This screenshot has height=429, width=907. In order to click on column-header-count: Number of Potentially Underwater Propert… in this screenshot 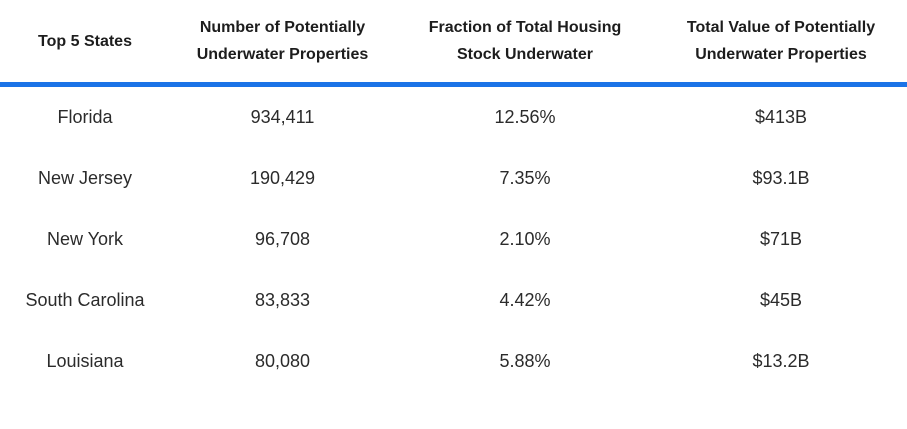, I will do `click(282, 41)`.